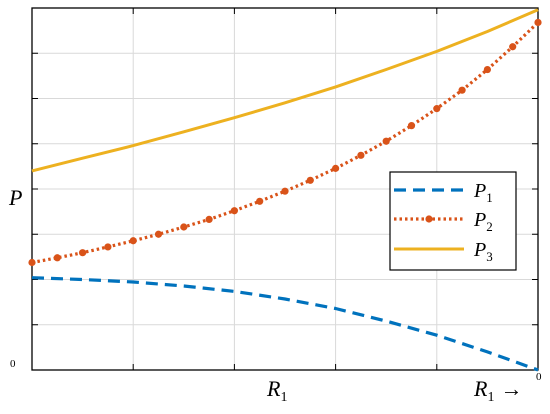 Image resolution: width=550 pixels, height=414 pixels. I want to click on x-axis-label-sub: 1, so click(283, 397).